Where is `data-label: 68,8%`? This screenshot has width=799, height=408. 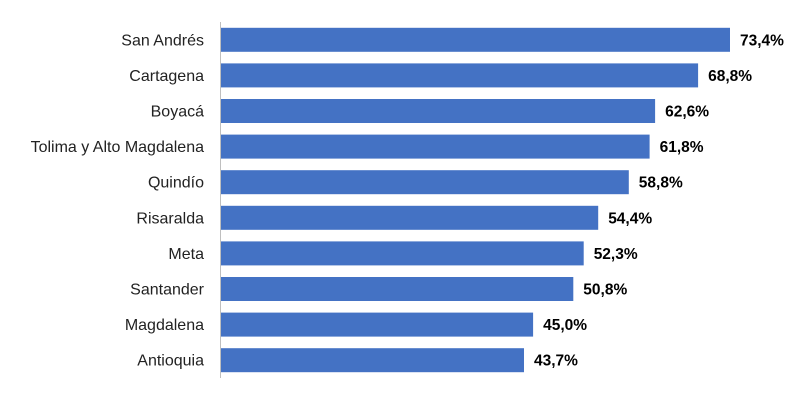 data-label: 68,8% is located at coordinates (730, 76).